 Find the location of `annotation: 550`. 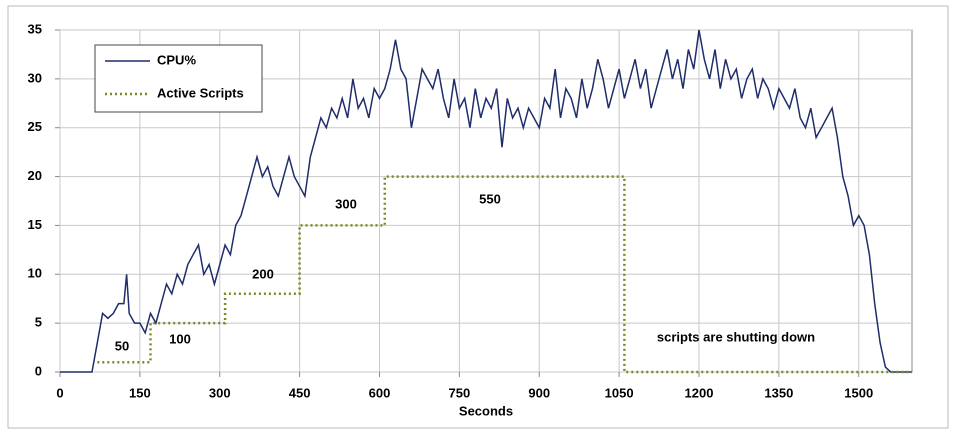

annotation: 550 is located at coordinates (490, 198).